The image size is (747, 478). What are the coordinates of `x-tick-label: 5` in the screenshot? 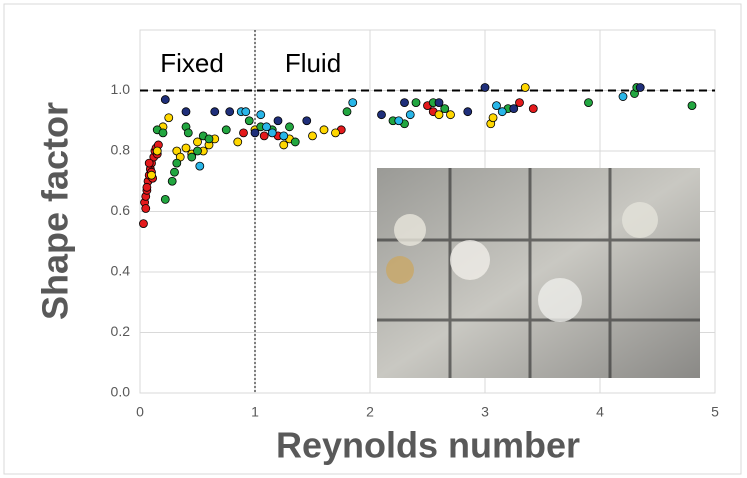 It's located at (715, 412).